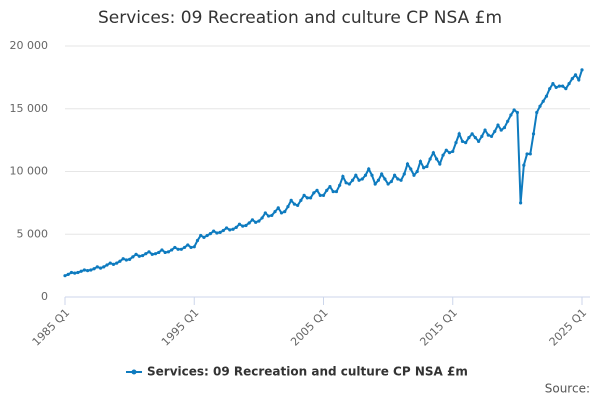 This screenshot has width=600, height=400. Describe the element at coordinates (438, 327) in the screenshot. I see `x-tick-label: 2015 Q1` at that location.